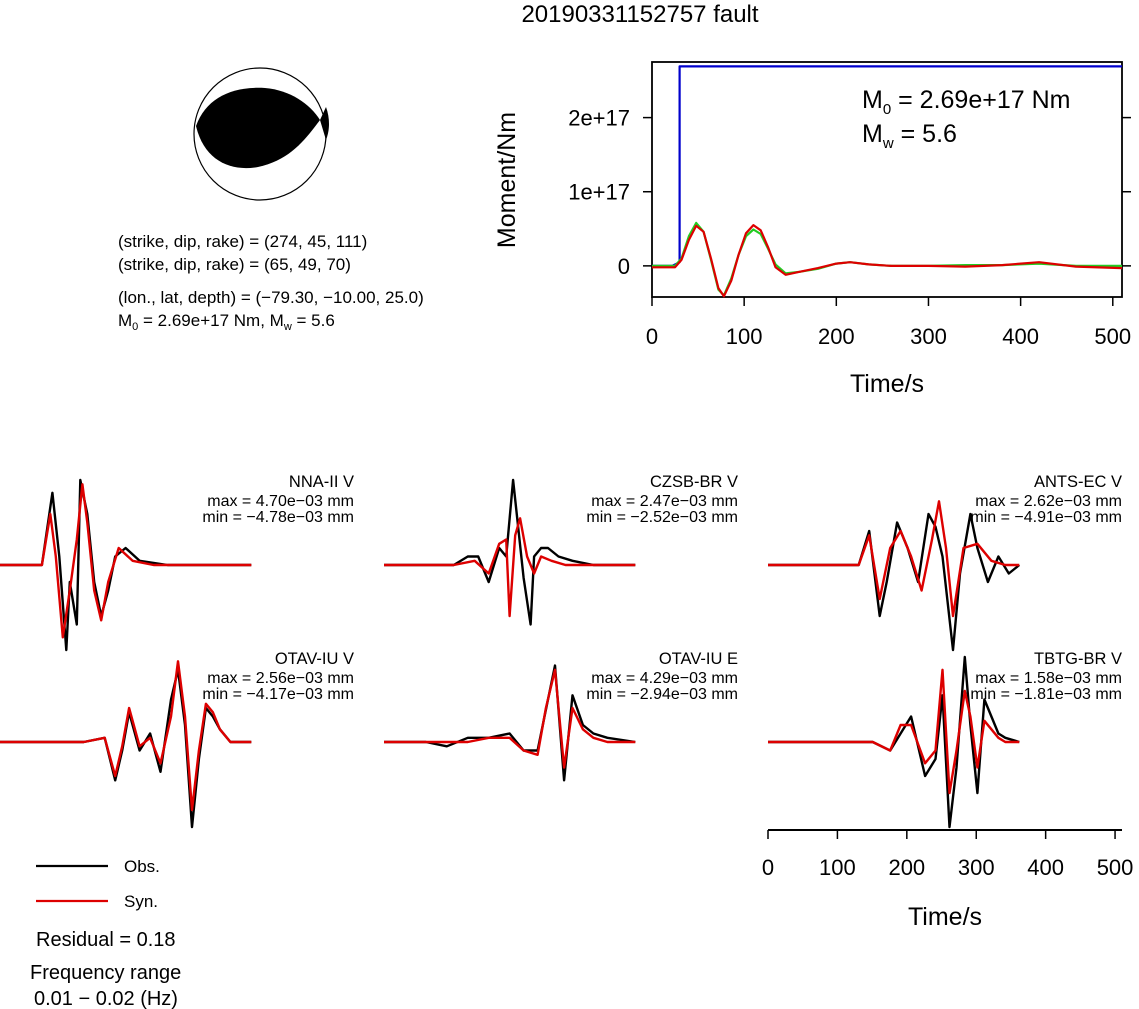 This screenshot has width=1139, height=1009. I want to click on beachball-compressional-lobe, so click(324, 123).